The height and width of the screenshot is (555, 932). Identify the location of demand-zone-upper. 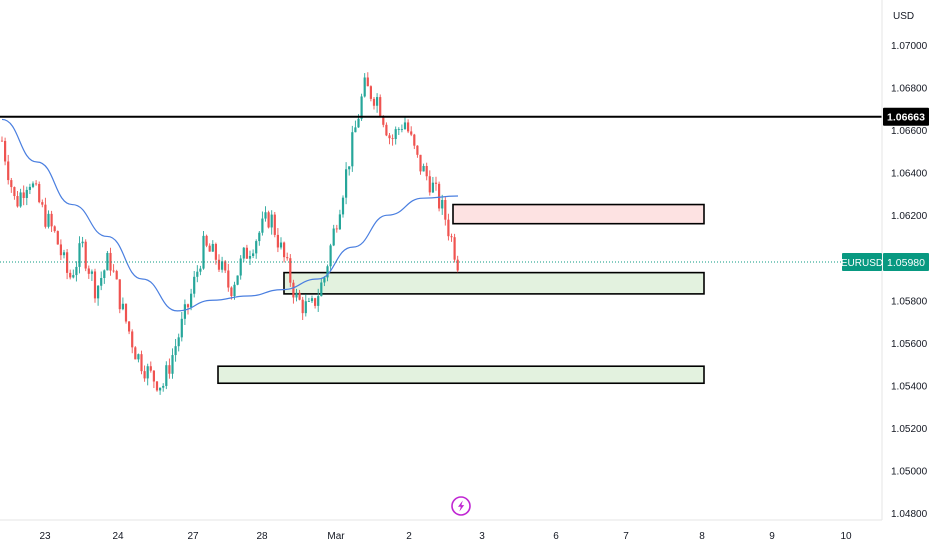
(494, 283).